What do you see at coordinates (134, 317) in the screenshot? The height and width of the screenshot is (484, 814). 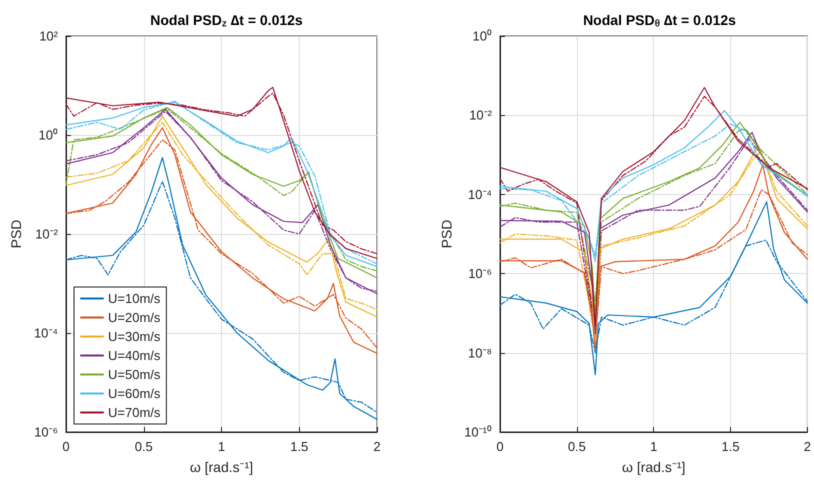 I see `legend-label: U=20m/s` at bounding box center [134, 317].